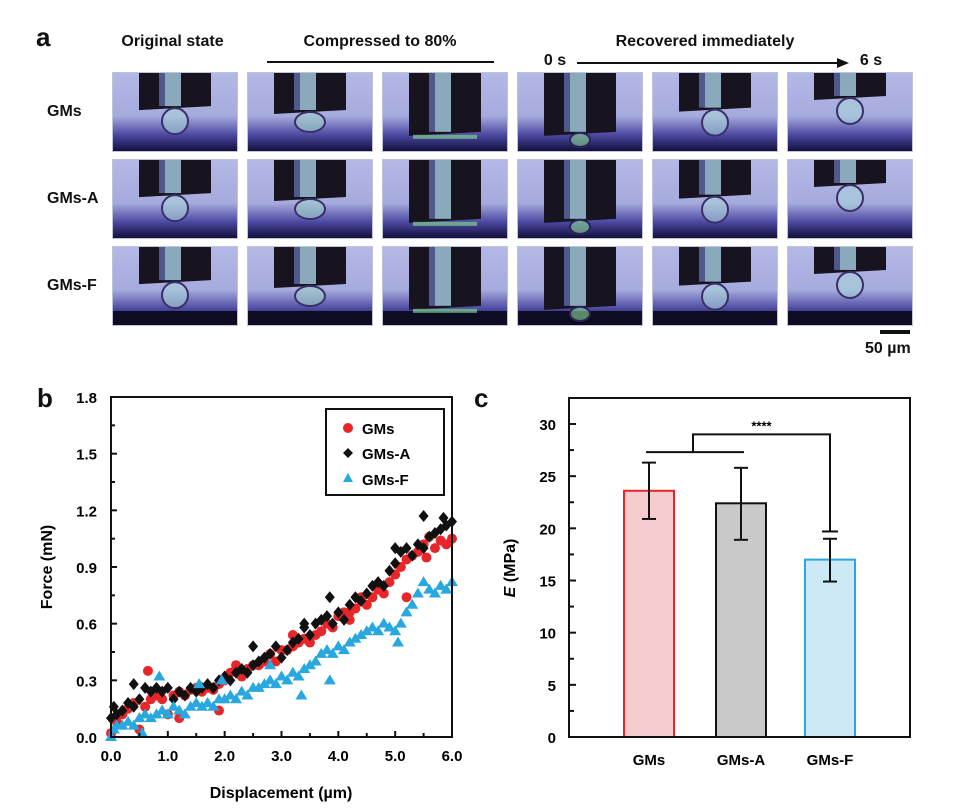 This screenshot has width=955, height=810. I want to click on y-axis-label: E (MPa), so click(510, 568).